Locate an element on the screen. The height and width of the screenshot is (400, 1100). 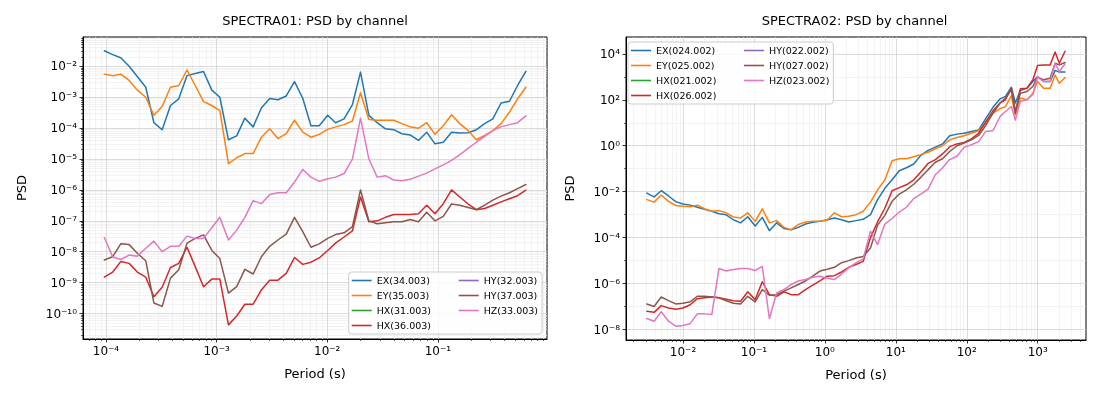
x-tick-label: 10⁻⁴ is located at coordinates (106, 351).